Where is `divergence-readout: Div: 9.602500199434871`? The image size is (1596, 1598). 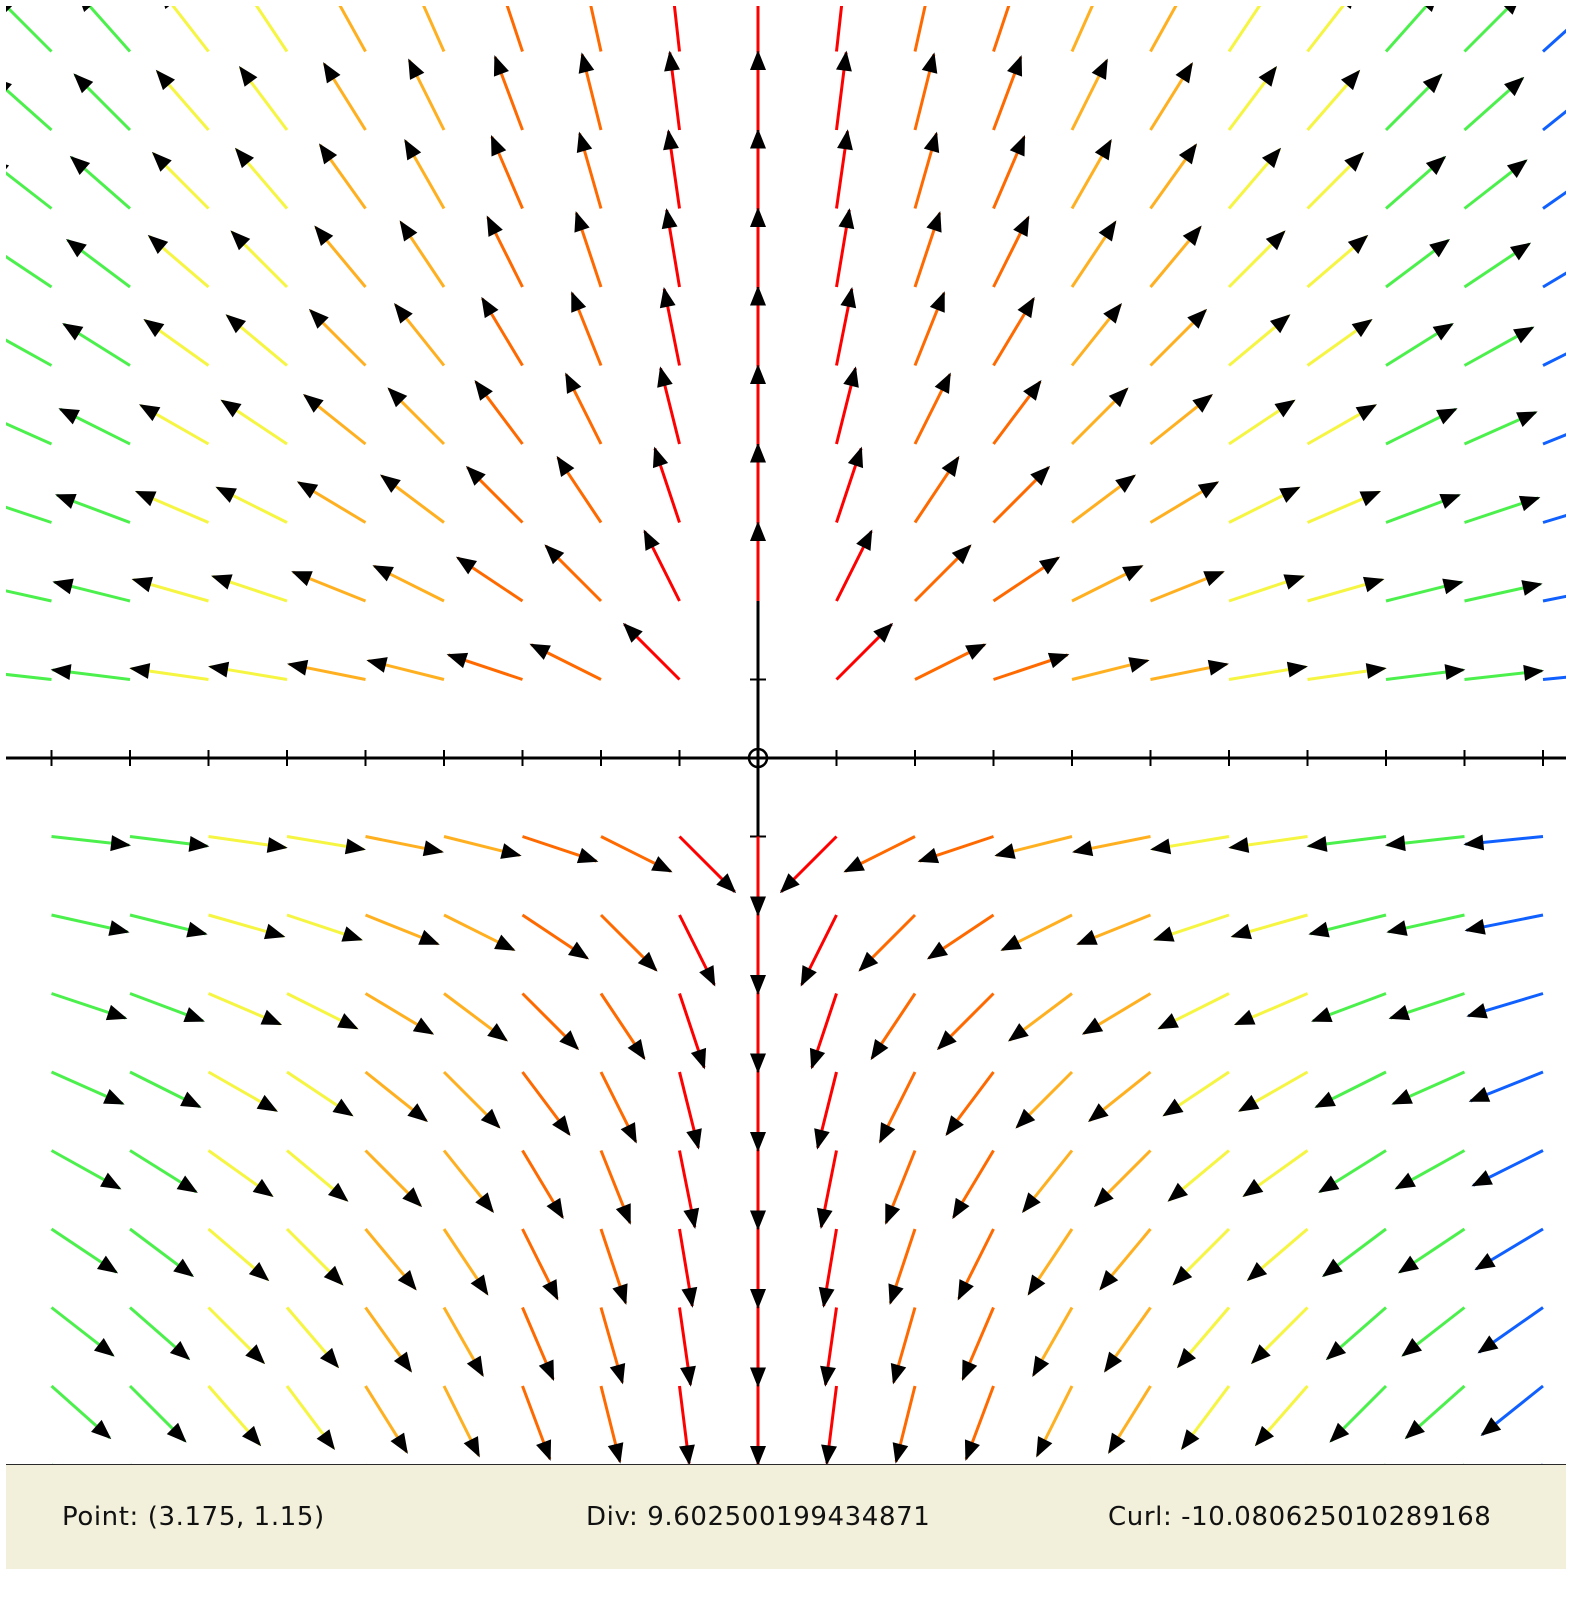
divergence-readout: Div: 9.602500199434871 is located at coordinates (758, 1517).